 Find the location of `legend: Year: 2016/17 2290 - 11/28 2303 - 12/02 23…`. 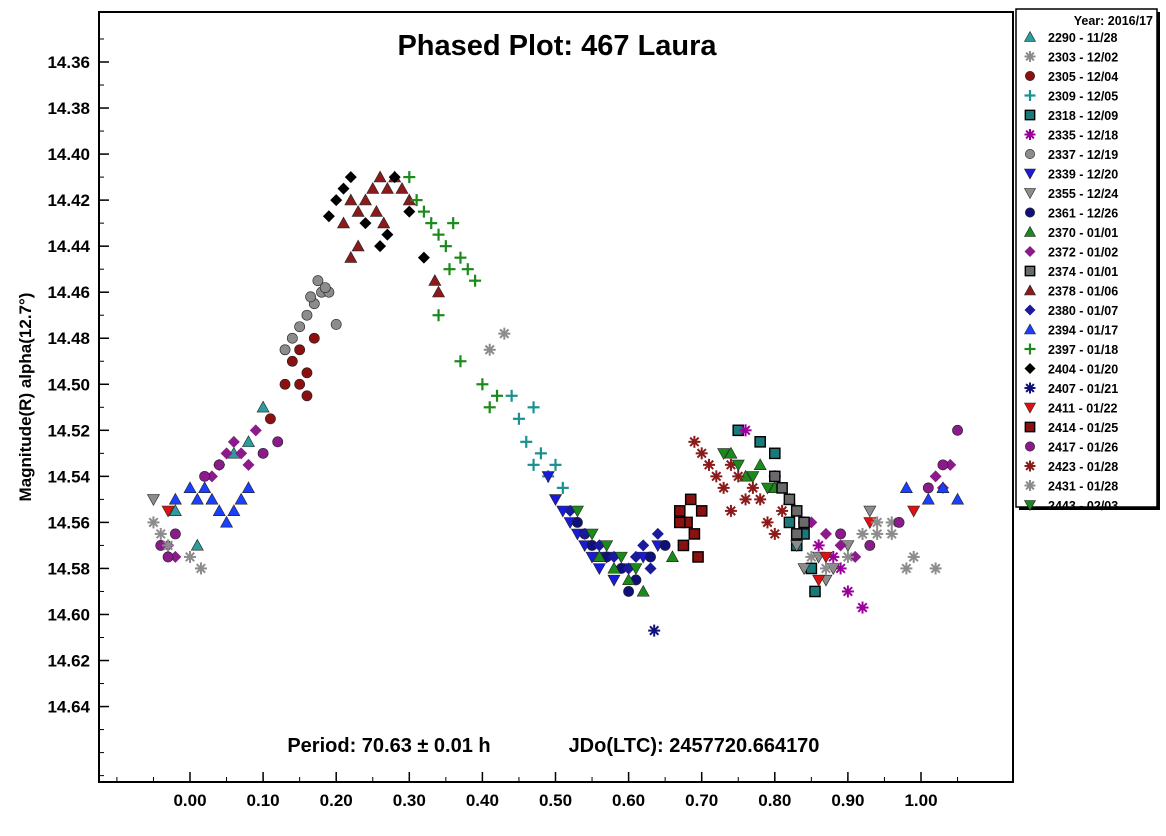

legend: Year: 2016/17 2290 - 11/28 2303 - 12/02 23… is located at coordinates (1087, 260).